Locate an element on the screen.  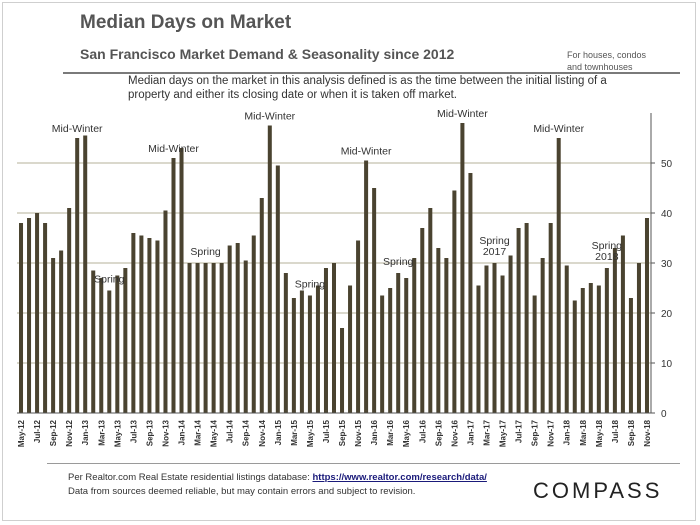
x-tick-label: Jan-18 is located at coordinates (567, 432).